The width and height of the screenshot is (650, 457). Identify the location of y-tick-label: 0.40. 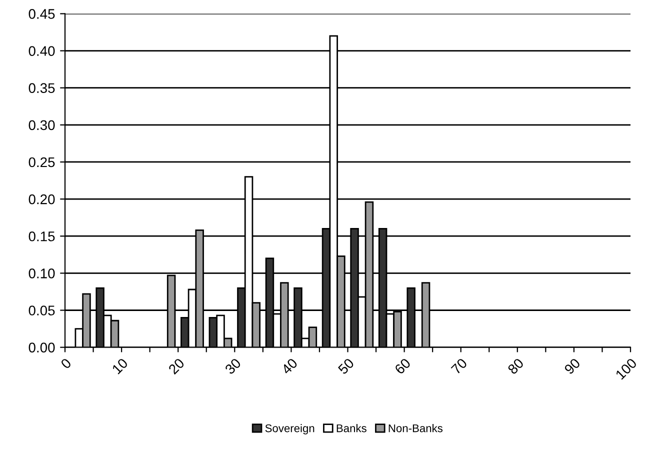
(41, 51).